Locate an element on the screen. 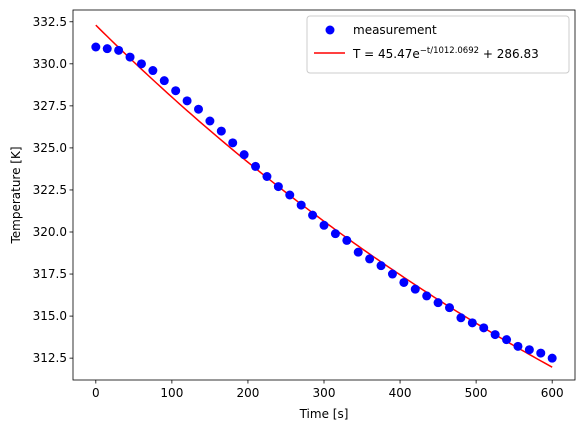  legend-fit-prefix: T = 45.47e is located at coordinates (386, 54).